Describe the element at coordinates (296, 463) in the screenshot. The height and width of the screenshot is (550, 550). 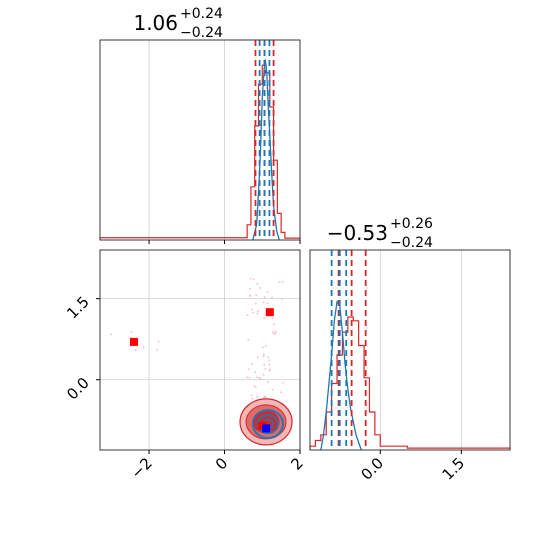
I see `joint-xtick-label: 2` at that location.